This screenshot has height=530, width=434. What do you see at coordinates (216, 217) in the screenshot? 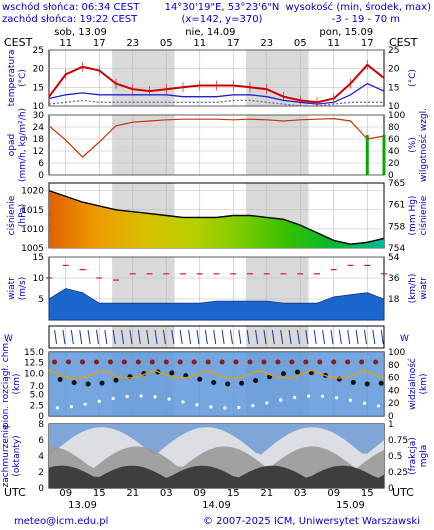
I see `pressure-line` at bounding box center [216, 217].